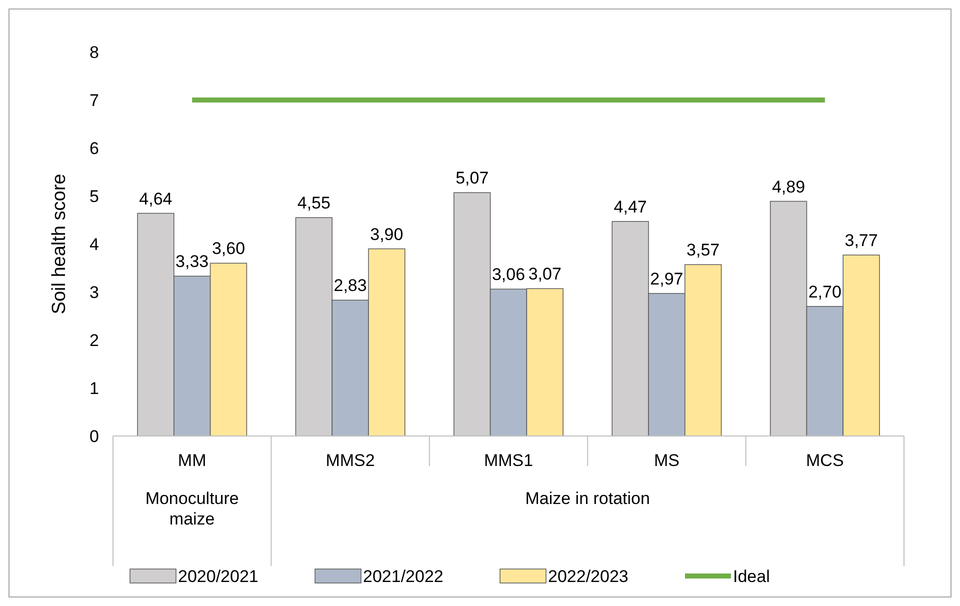  What do you see at coordinates (751, 576) in the screenshot?
I see `legend-label: Ideal` at bounding box center [751, 576].